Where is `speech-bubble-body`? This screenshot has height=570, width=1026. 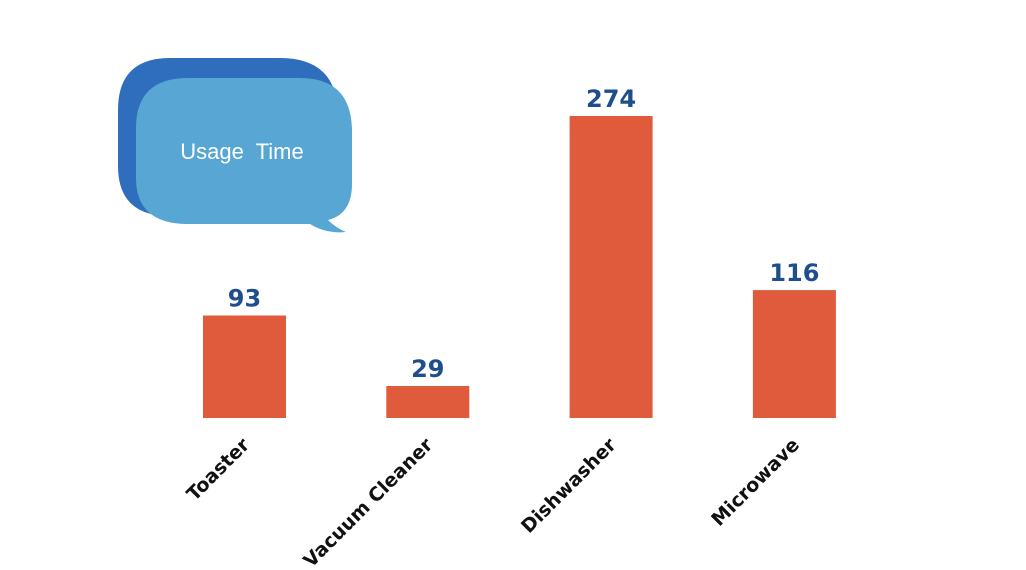 speech-bubble-body is located at coordinates (244, 155).